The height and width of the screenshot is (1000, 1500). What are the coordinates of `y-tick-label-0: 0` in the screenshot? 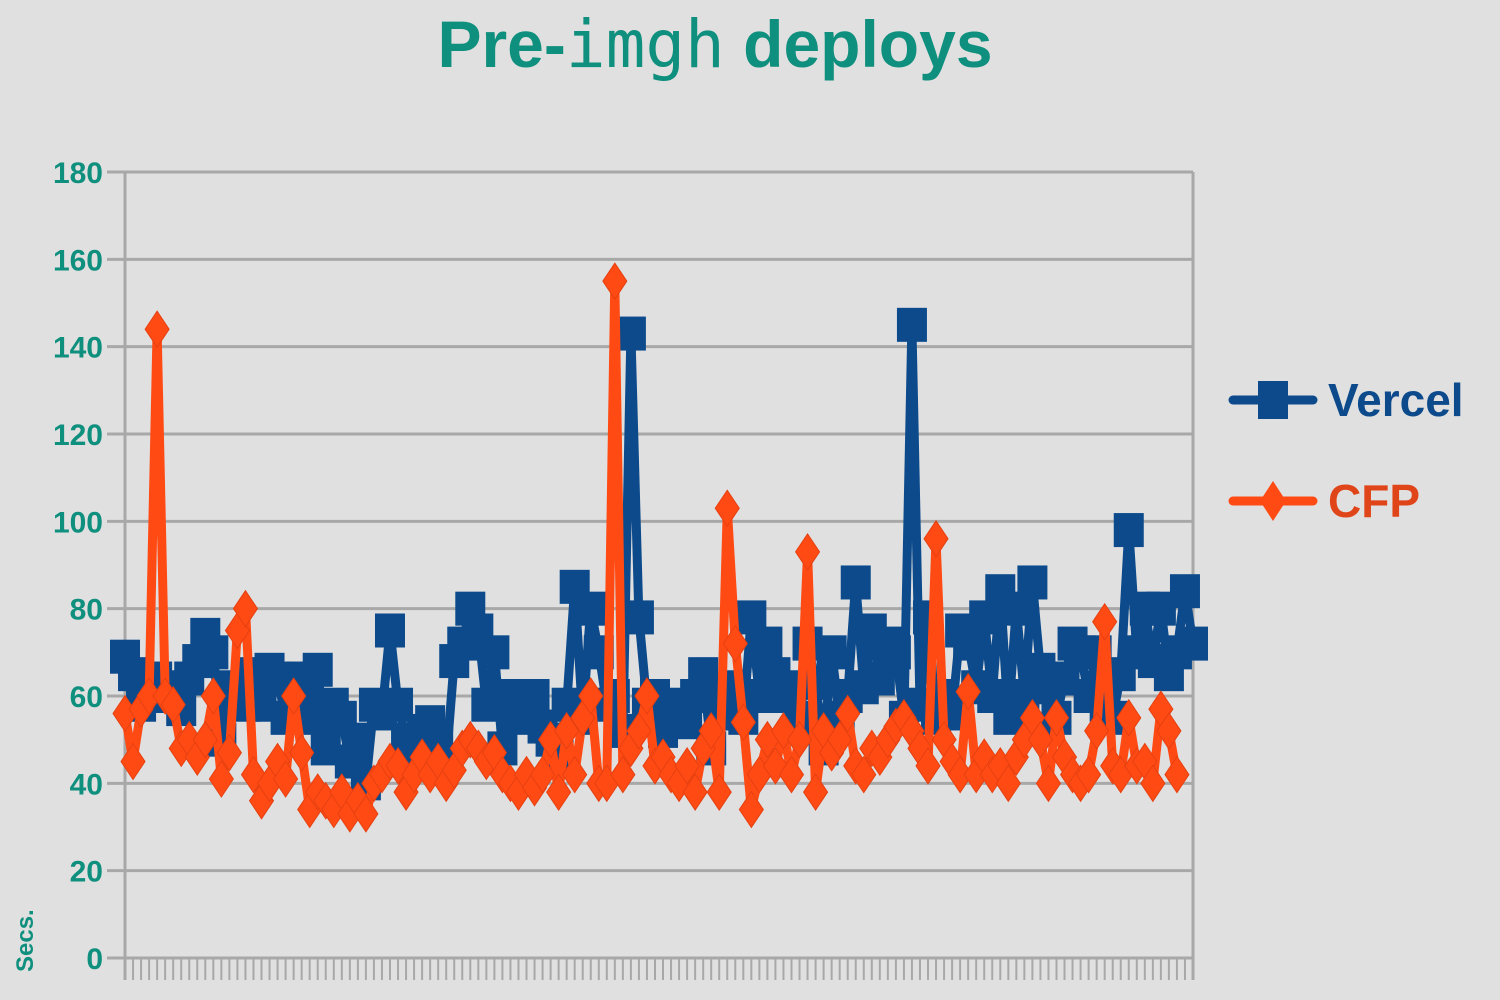 It's located at (94, 959).